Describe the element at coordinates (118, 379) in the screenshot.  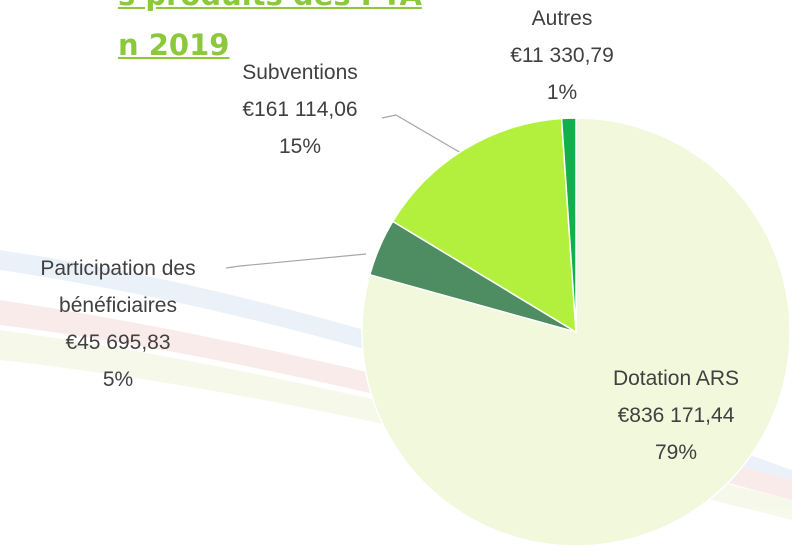
I see `percent-label: 5%` at that location.